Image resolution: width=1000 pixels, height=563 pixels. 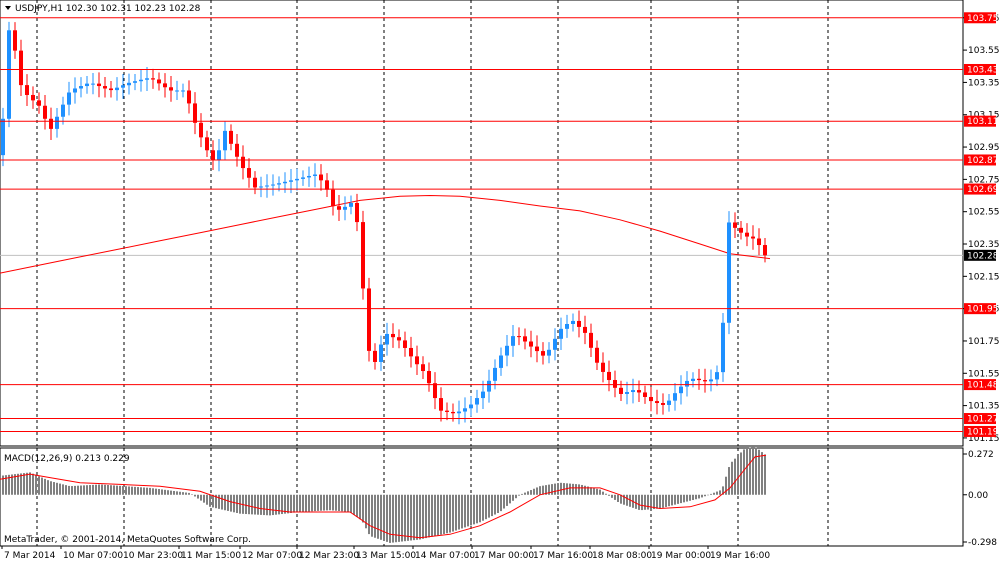 What do you see at coordinates (981, 121) in the screenshot?
I see `level-price-label: 103.11` at bounding box center [981, 121].